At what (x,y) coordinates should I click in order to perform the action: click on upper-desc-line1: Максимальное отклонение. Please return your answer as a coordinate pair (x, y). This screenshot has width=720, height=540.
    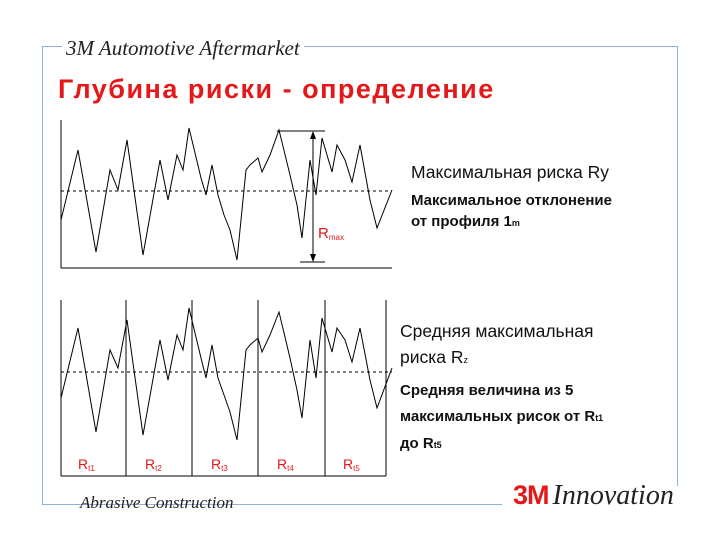
    Looking at the image, I should click on (511, 200).